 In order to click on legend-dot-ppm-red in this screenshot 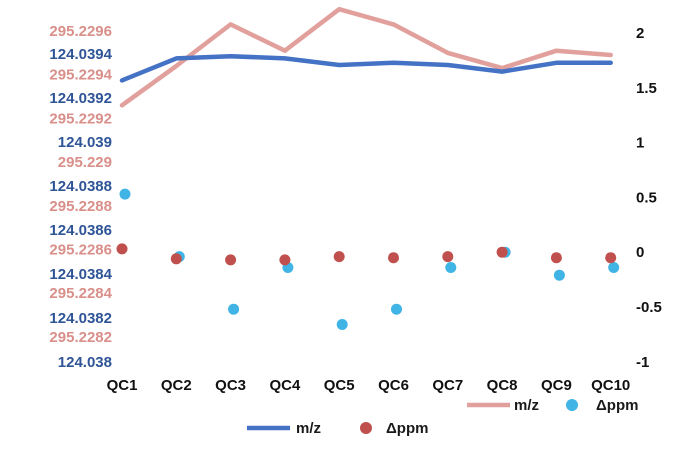, I will do `click(366, 428)`.